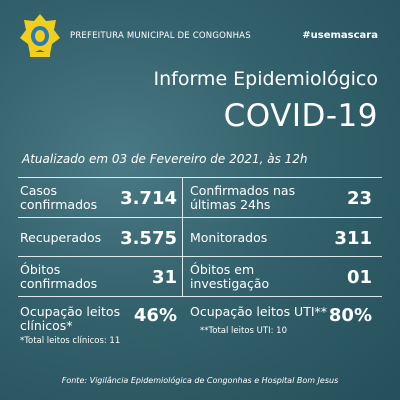  What do you see at coordinates (359, 198) in the screenshot?
I see `stat-value: 23` at bounding box center [359, 198].